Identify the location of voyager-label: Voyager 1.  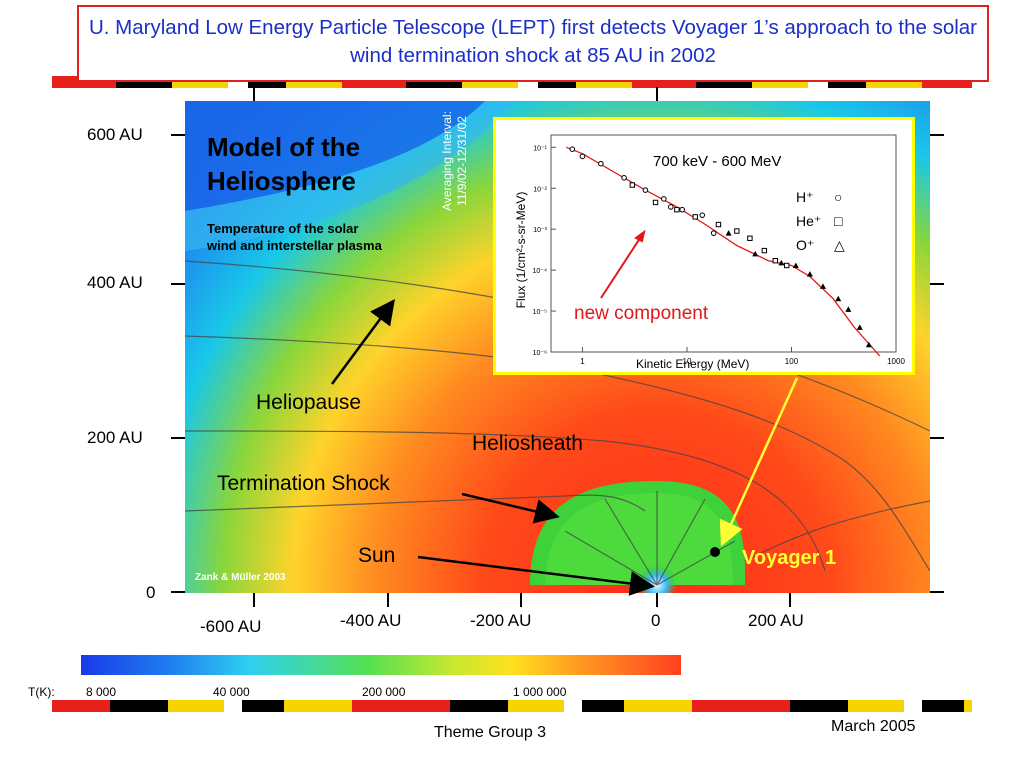
(789, 558).